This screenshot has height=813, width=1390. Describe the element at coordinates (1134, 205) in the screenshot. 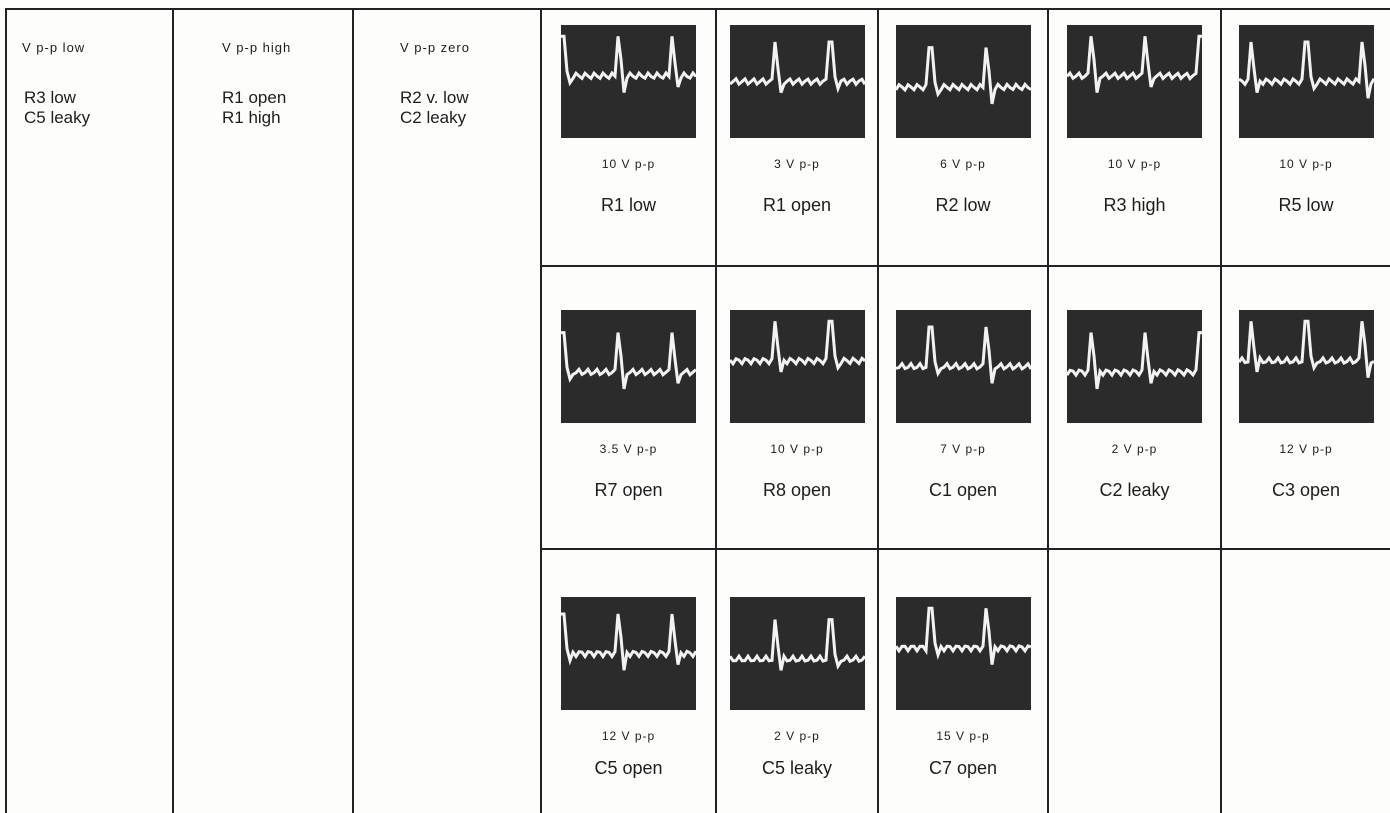

I see `fault-label: R3 high` at that location.